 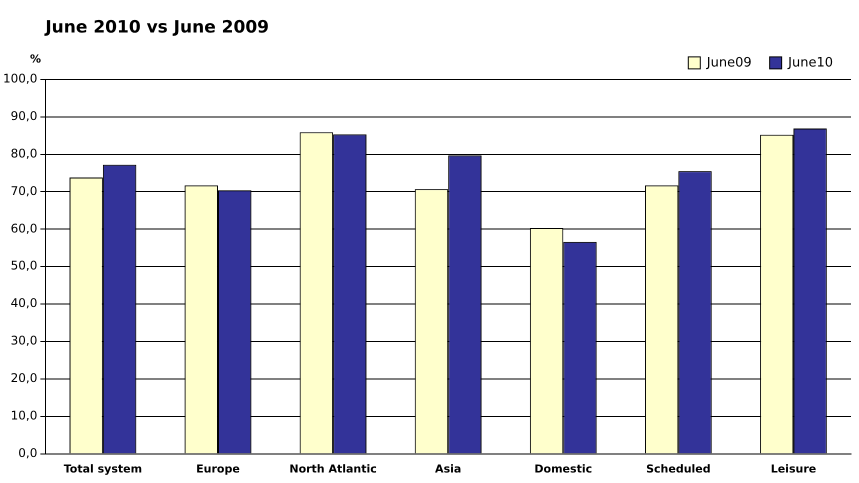 I want to click on y-tick-label: 70,0, so click(x=24, y=191).